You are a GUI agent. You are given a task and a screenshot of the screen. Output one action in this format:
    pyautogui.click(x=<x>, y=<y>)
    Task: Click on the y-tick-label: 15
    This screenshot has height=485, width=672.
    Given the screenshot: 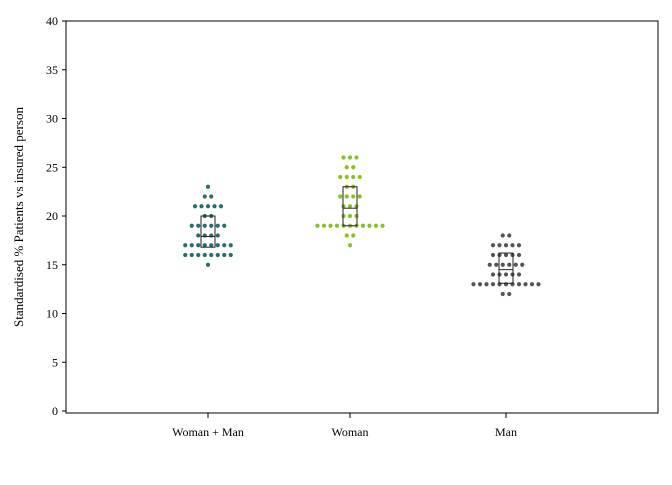 What is the action you would take?
    pyautogui.click(x=52, y=265)
    